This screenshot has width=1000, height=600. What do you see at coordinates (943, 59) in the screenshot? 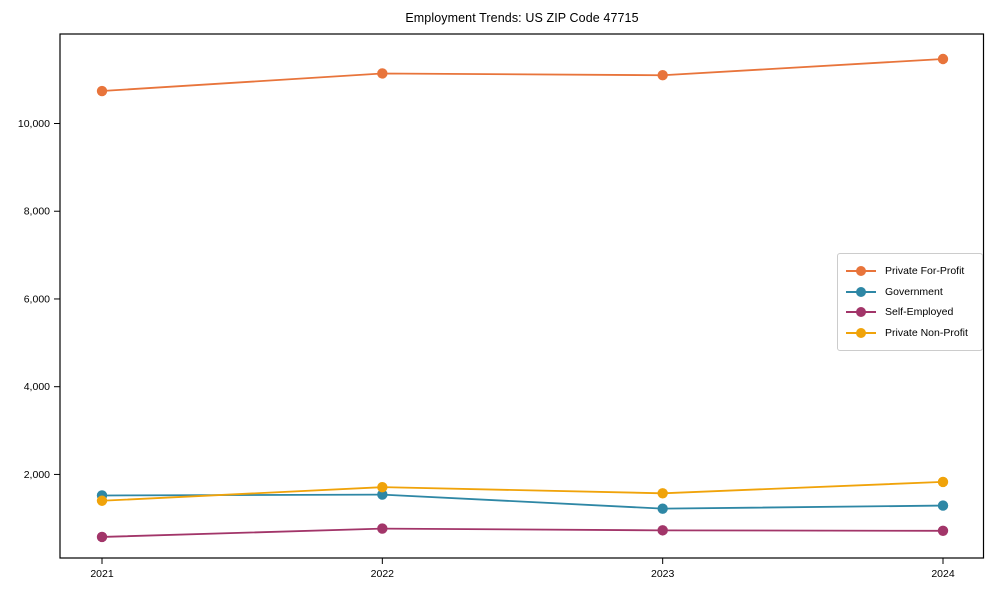
I see `data-point-private-for-profit-2024` at bounding box center [943, 59].